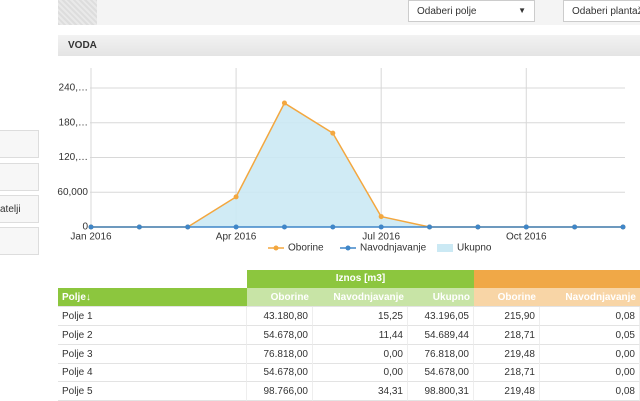  I want to click on sidebar-item: atelji, so click(19, 209).